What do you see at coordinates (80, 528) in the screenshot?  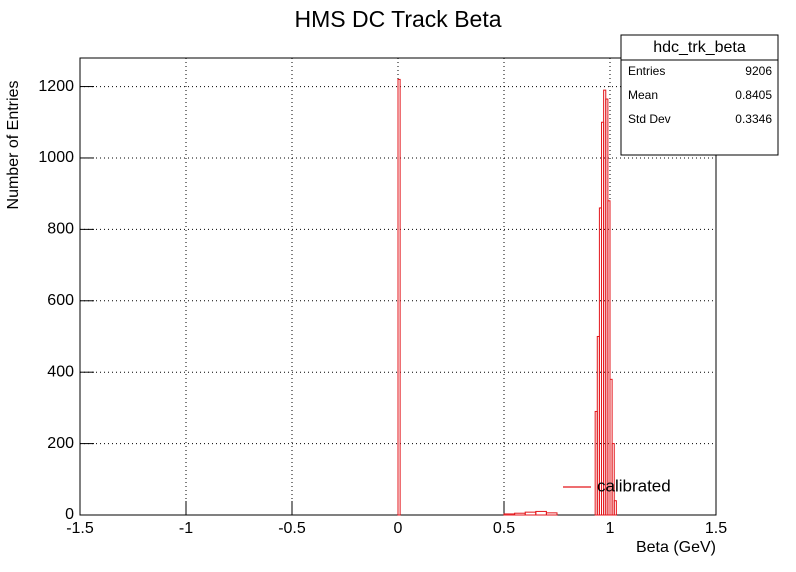 I see `x-tick-label: -1.5` at bounding box center [80, 528].